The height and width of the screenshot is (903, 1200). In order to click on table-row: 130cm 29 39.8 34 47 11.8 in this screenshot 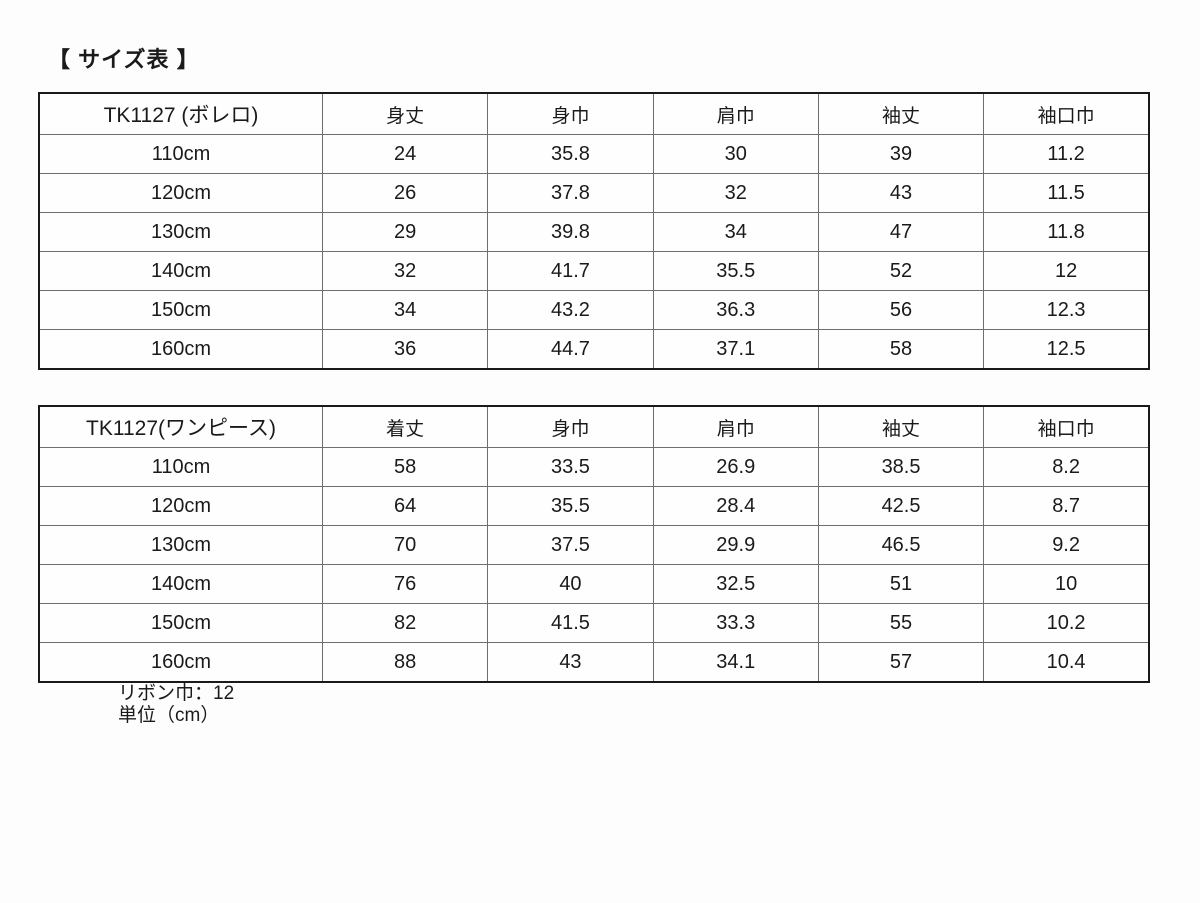, I will do `click(594, 232)`.